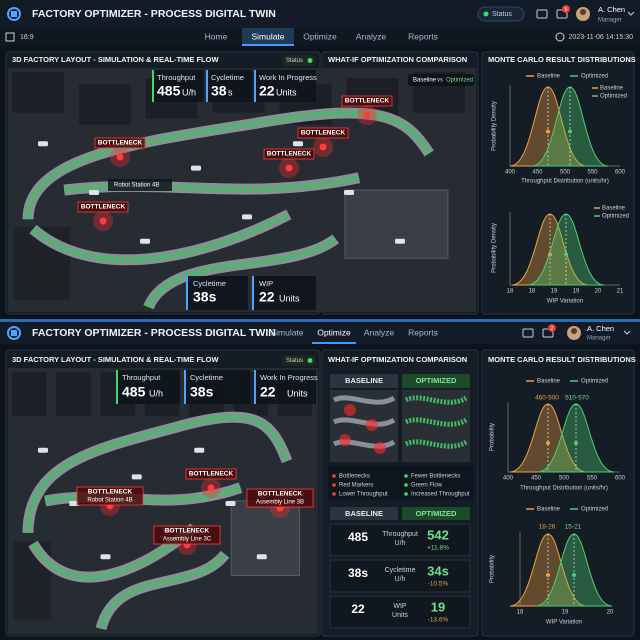  Describe the element at coordinates (400, 570) in the screenshot. I see `metric-name: Cycletime` at that location.